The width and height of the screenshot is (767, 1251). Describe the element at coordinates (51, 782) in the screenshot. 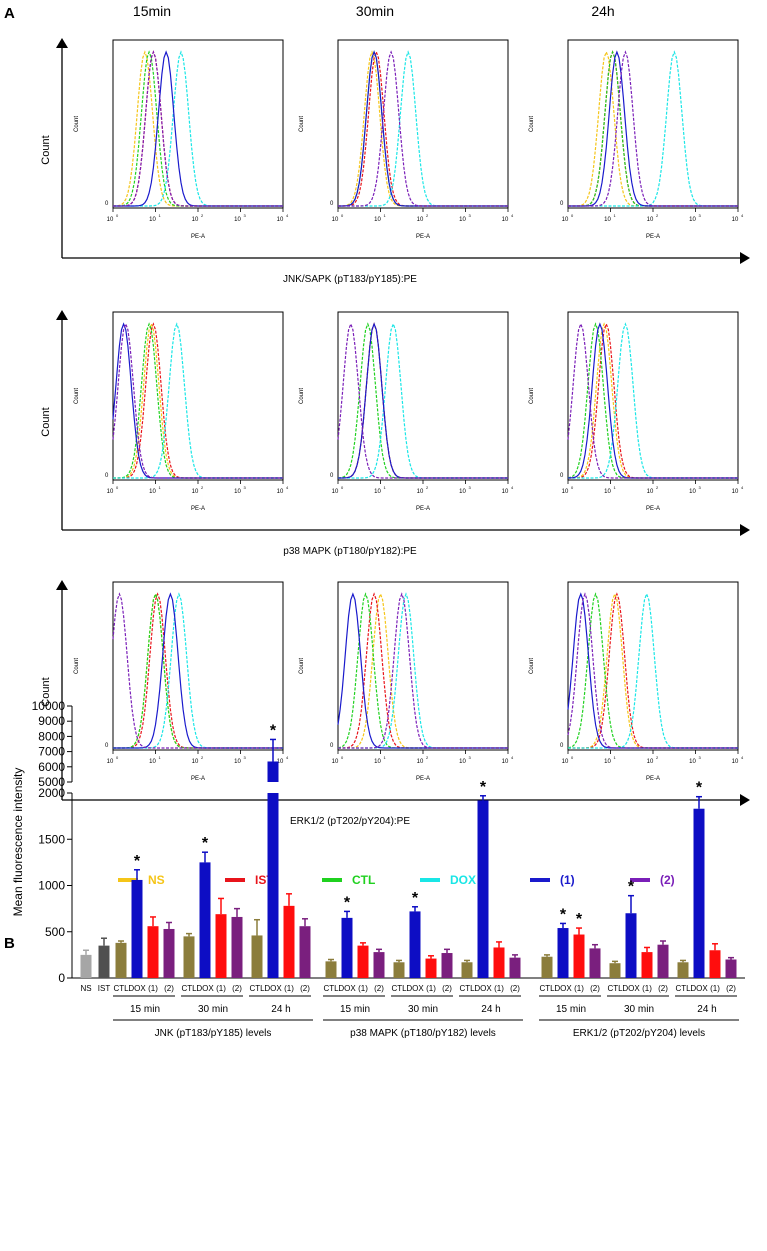

I see `y-tick-label: 5000` at that location.